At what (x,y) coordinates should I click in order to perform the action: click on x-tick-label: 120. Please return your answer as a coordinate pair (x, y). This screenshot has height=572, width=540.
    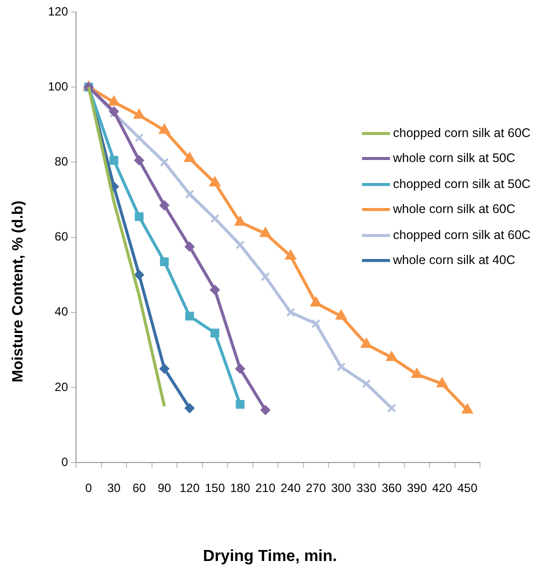
    Looking at the image, I should click on (190, 488).